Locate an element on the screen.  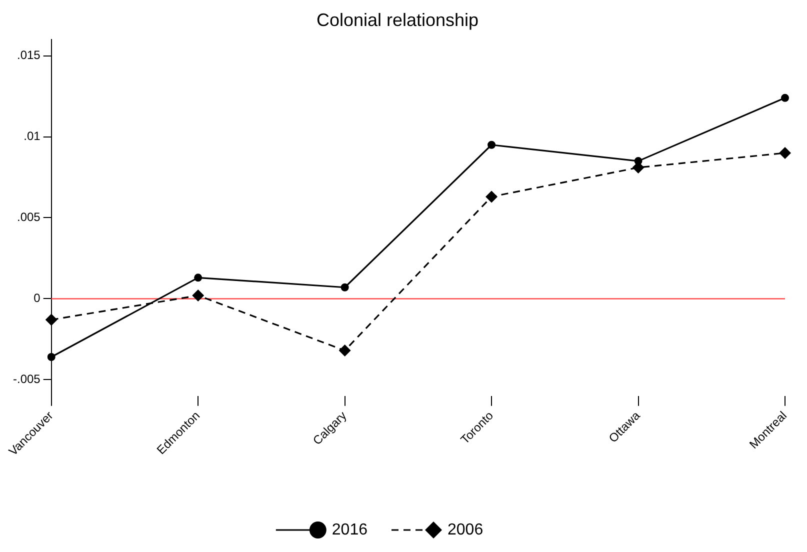
legend-label: 2016 is located at coordinates (350, 529).